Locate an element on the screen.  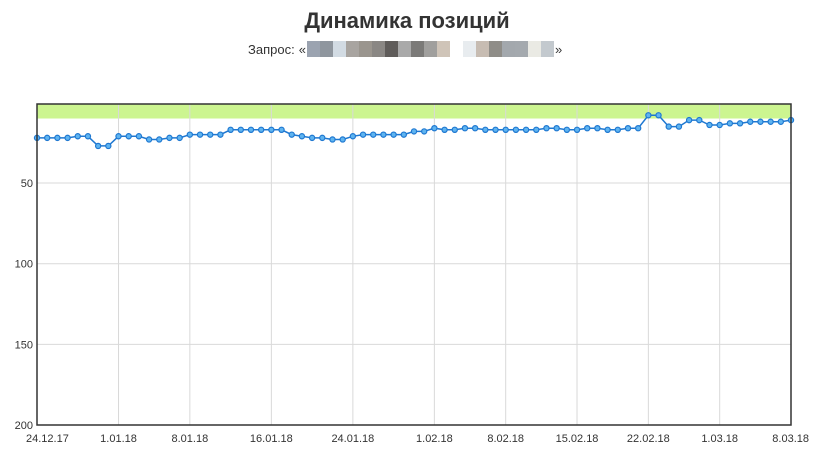
query-close-quote: » is located at coordinates (558, 49).